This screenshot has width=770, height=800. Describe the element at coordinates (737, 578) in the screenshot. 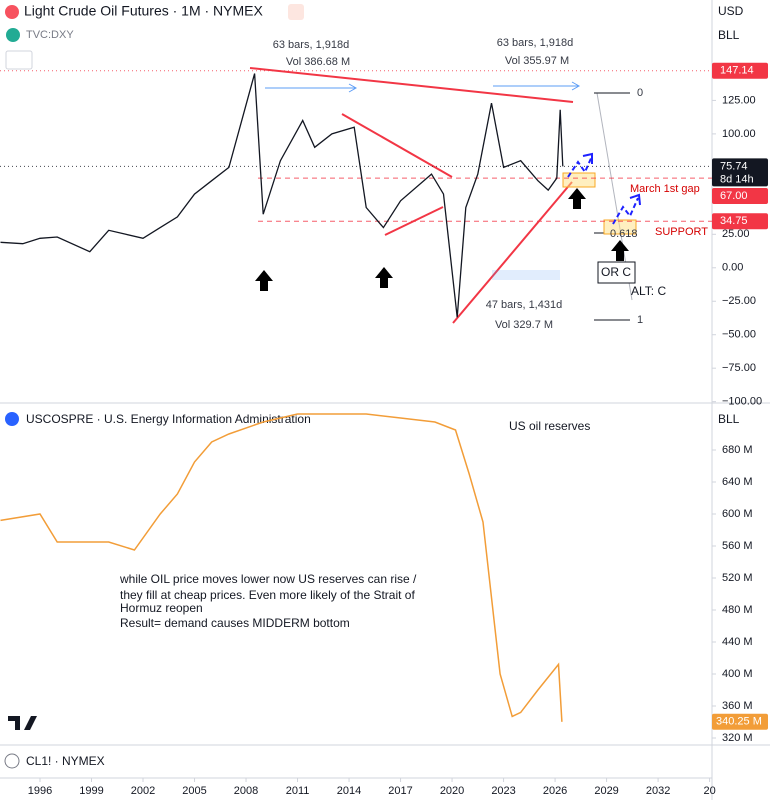

I see `y-tick-label: 520 M` at that location.